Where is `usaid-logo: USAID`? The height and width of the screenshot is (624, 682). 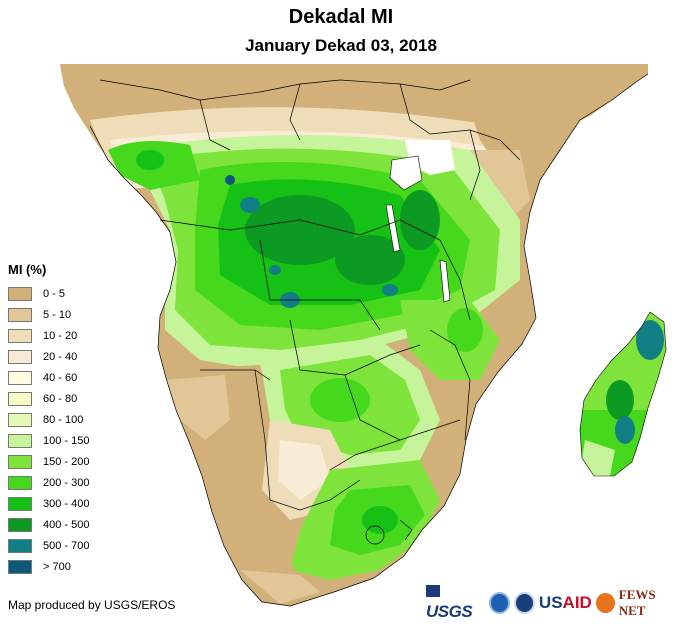 usaid-logo: USAID is located at coordinates (565, 603).